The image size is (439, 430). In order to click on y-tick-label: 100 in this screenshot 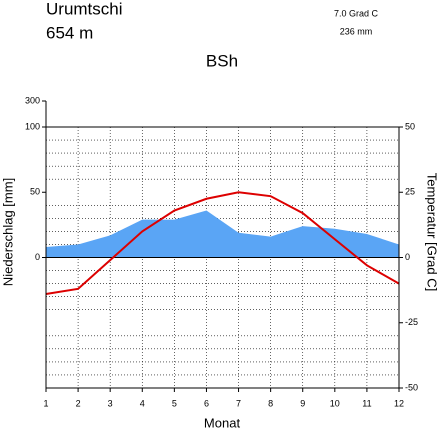, I will do `click(32, 126)`.